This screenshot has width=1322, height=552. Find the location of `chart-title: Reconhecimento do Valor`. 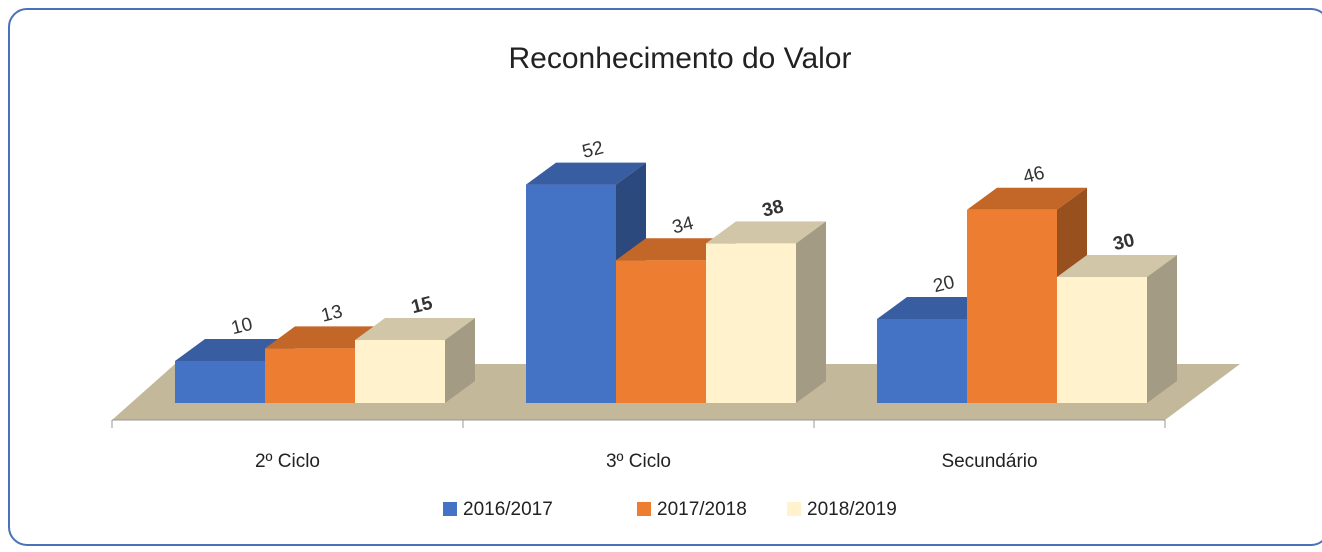

chart-title: Reconhecimento do Valor is located at coordinates (680, 58).